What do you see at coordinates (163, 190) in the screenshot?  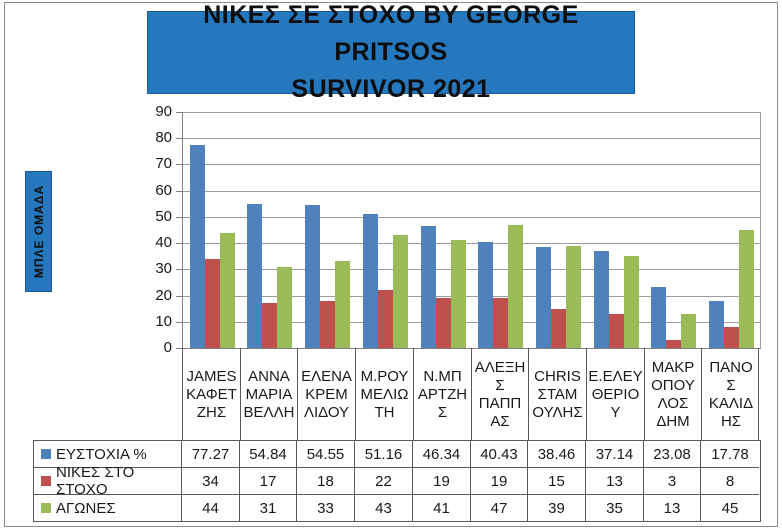 I see `y-axis-tick-label: 60` at bounding box center [163, 190].